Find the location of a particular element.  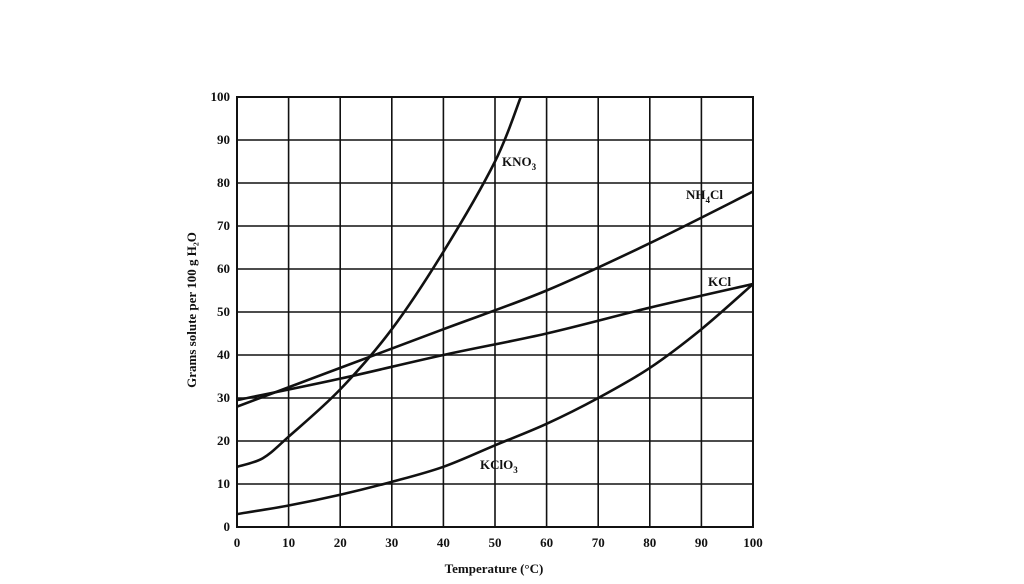

x-tick-label: 80 is located at coordinates (649, 542).